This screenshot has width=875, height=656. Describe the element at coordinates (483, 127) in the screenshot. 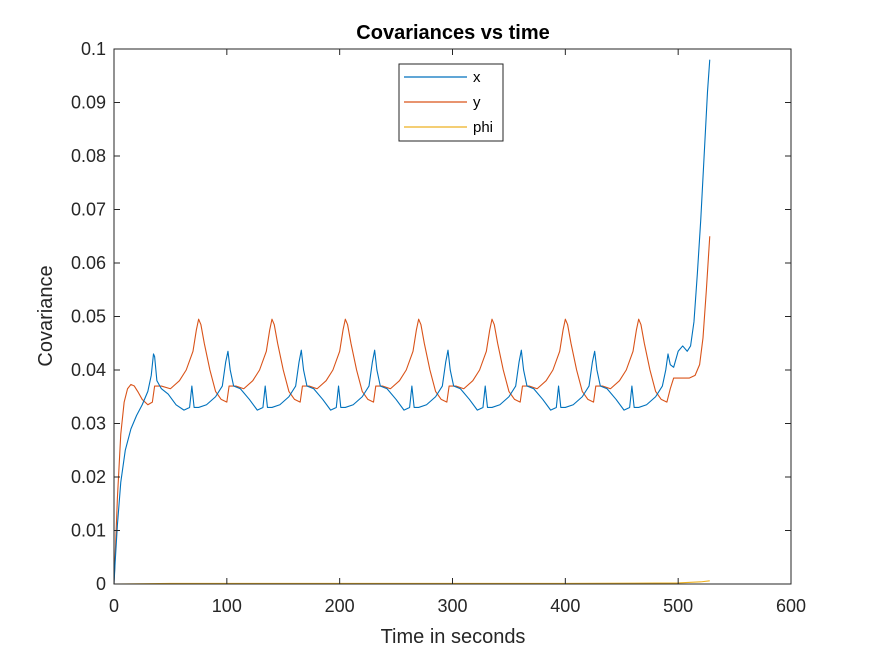

I see `legend-label-phi: phi` at that location.